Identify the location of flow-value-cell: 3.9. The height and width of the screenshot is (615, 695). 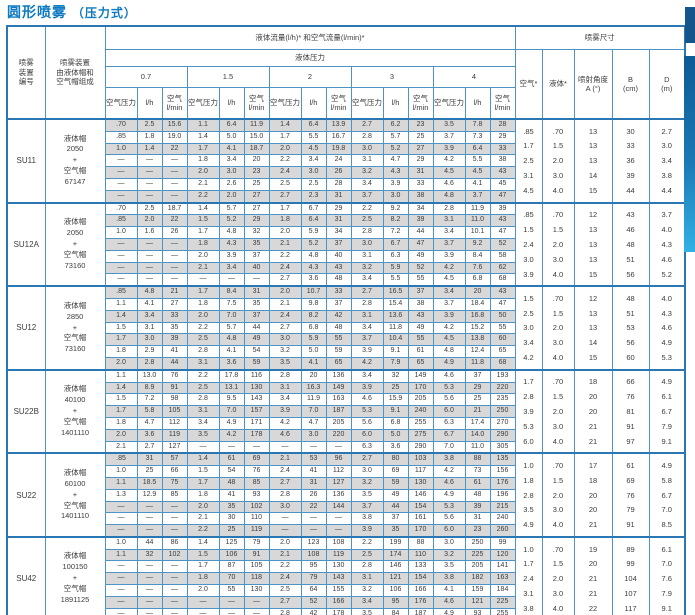
(231, 256).